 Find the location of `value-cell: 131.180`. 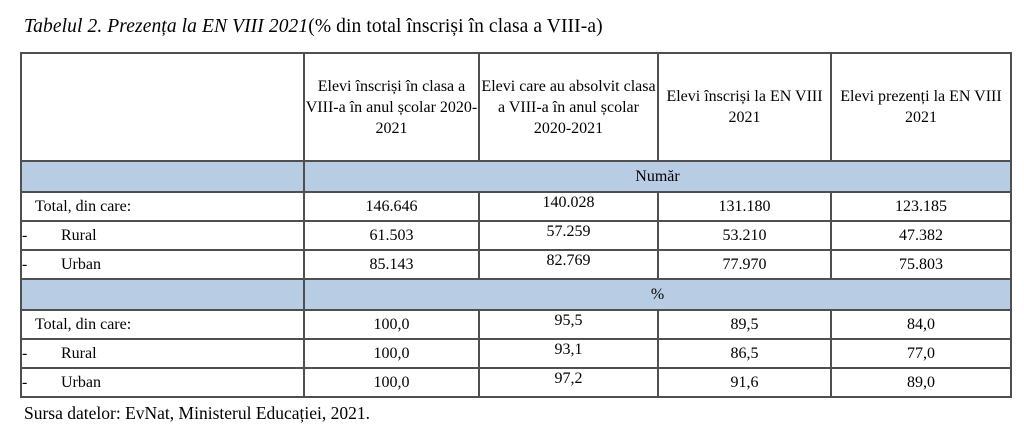

value-cell: 131.180 is located at coordinates (744, 206).